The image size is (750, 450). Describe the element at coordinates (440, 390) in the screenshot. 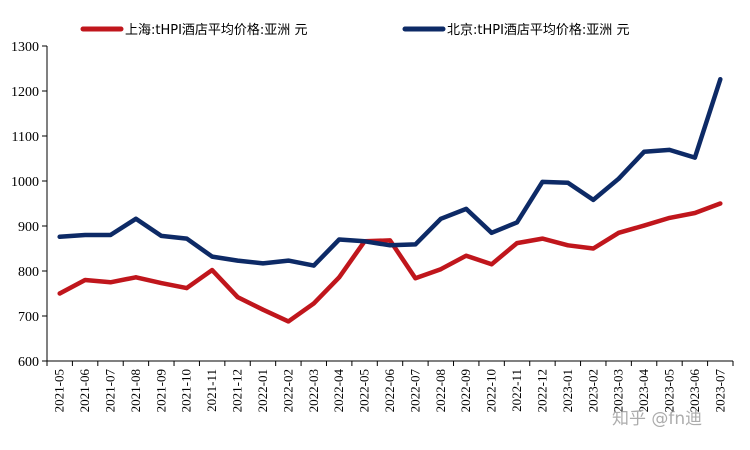

I see `x-tick-label: 2022-08` at that location.